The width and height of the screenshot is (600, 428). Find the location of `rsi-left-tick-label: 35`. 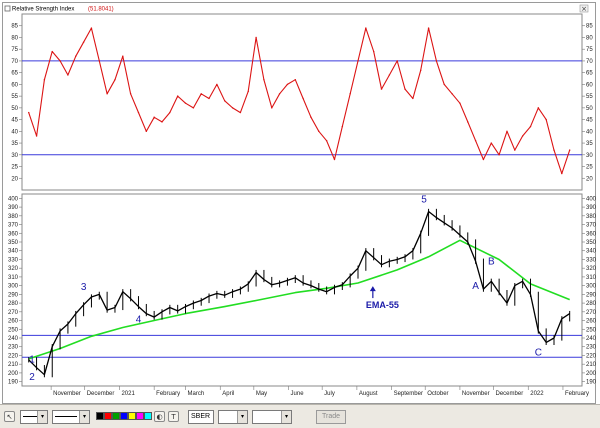

rsi-left-tick-label: 35 is located at coordinates (14, 144).